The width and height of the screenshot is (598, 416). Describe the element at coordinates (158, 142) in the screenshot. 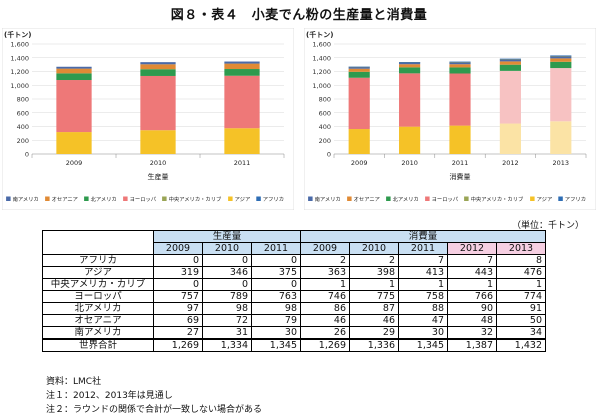

I see `production-bar-Asia-2010` at that location.